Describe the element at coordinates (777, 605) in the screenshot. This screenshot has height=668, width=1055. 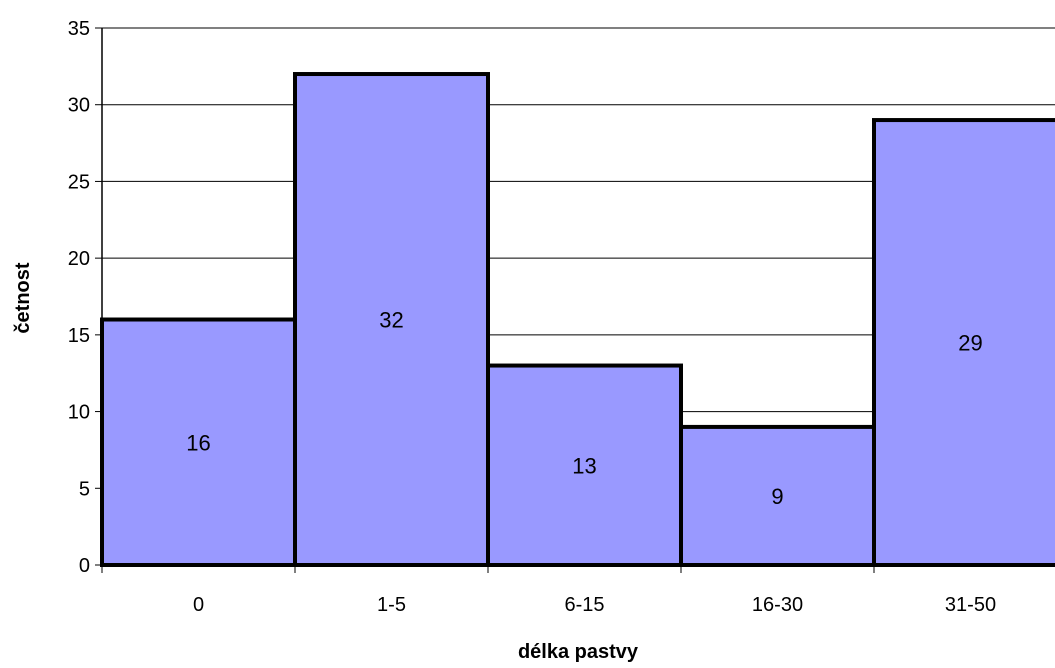
I see `x-tick-label: 16-30` at that location.